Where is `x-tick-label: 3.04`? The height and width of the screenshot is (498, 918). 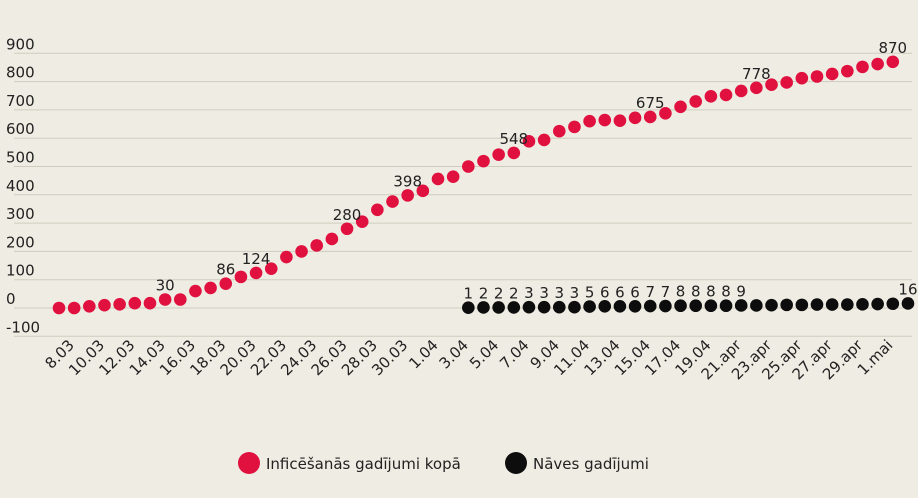
x-tick-label: 3.04 is located at coordinates (454, 354).